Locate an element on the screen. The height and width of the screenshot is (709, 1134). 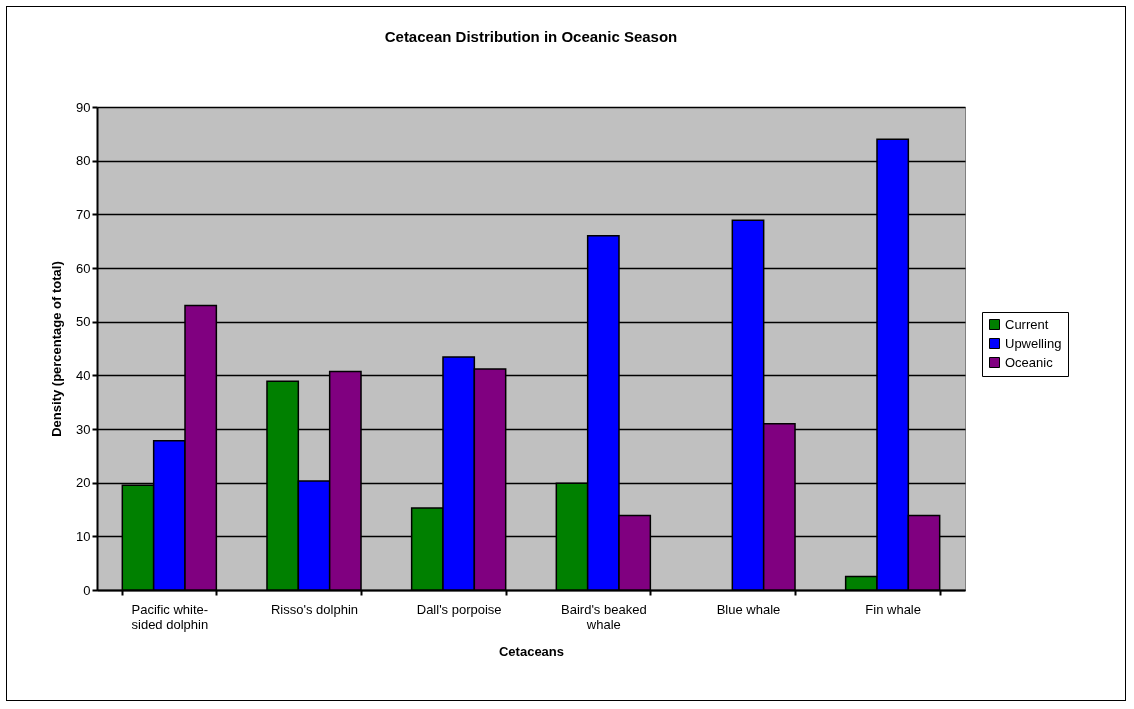
y-tick-label: 50 is located at coordinates (83, 322).